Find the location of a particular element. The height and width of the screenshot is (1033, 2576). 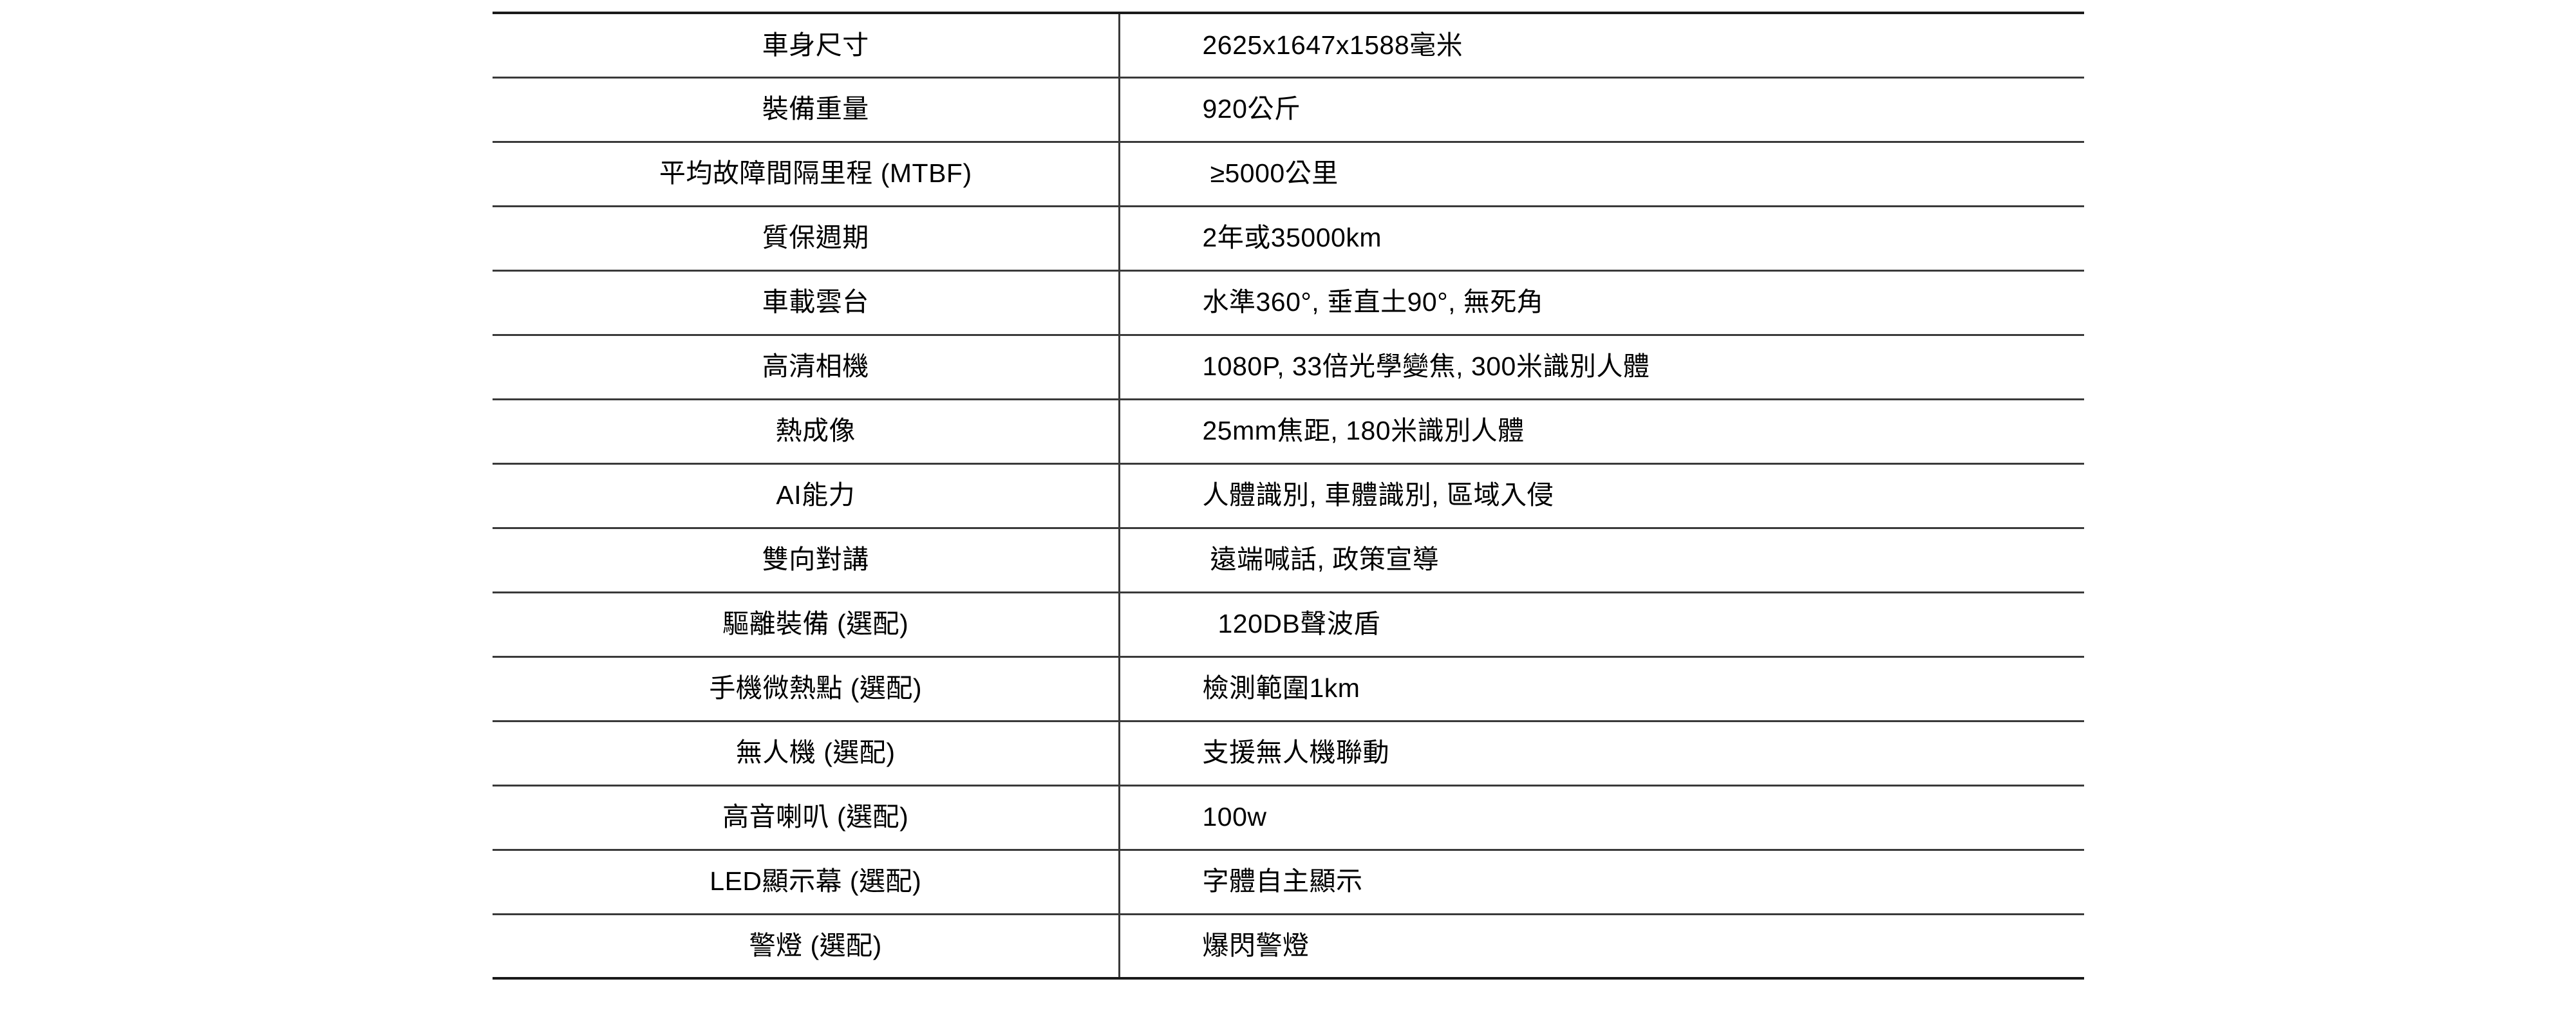

table-cell-label: 質保週期 is located at coordinates (806, 238).